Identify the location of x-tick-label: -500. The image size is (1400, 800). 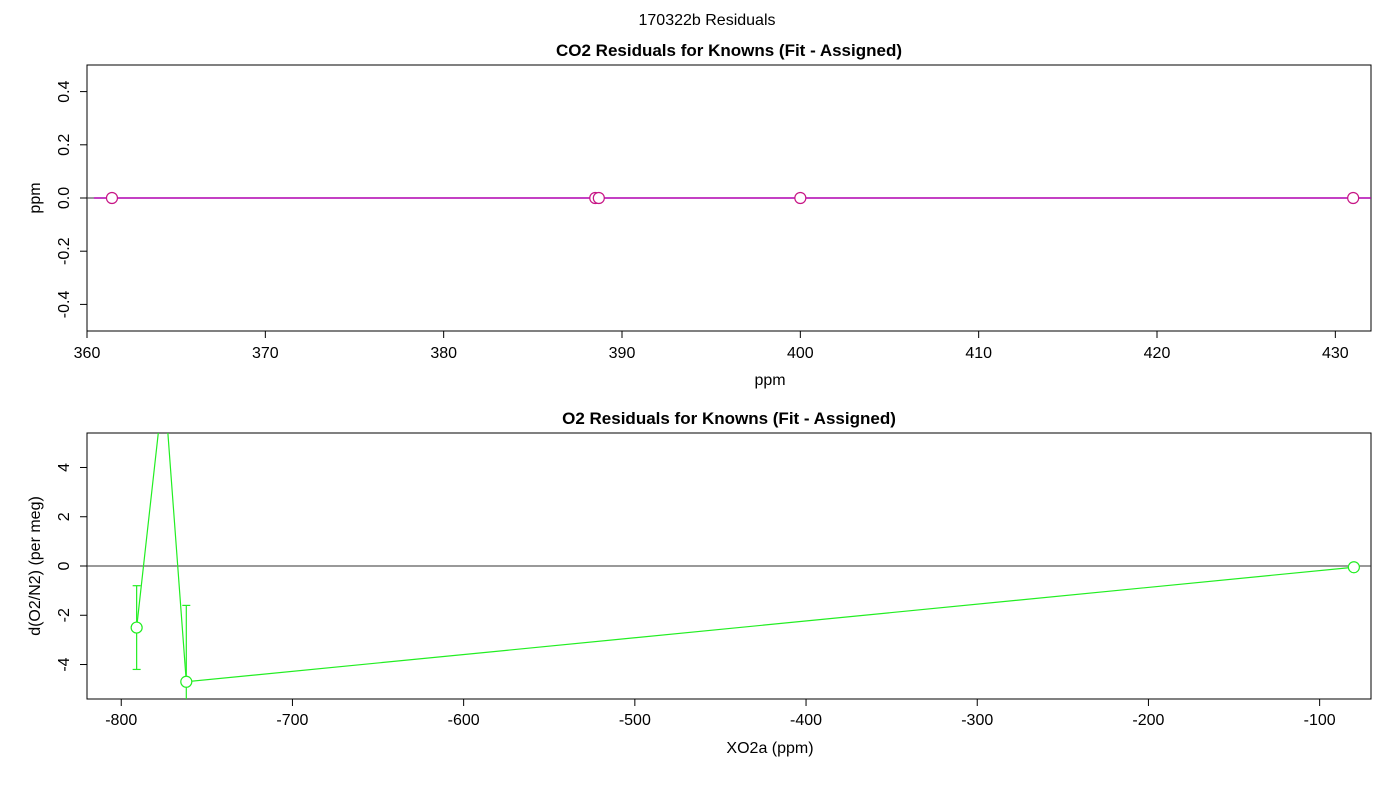
(635, 720).